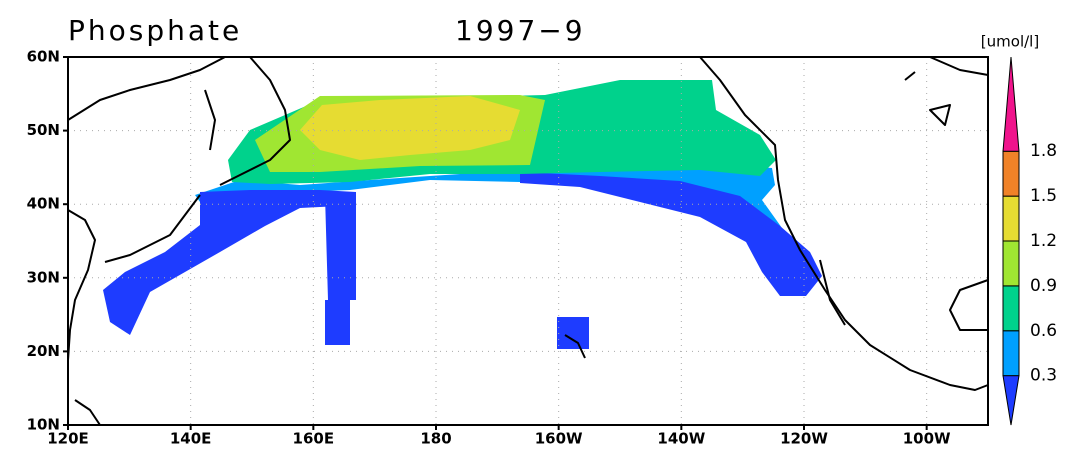 This screenshot has width=1078, height=470. I want to click on x-tick-label: 140E, so click(191, 439).